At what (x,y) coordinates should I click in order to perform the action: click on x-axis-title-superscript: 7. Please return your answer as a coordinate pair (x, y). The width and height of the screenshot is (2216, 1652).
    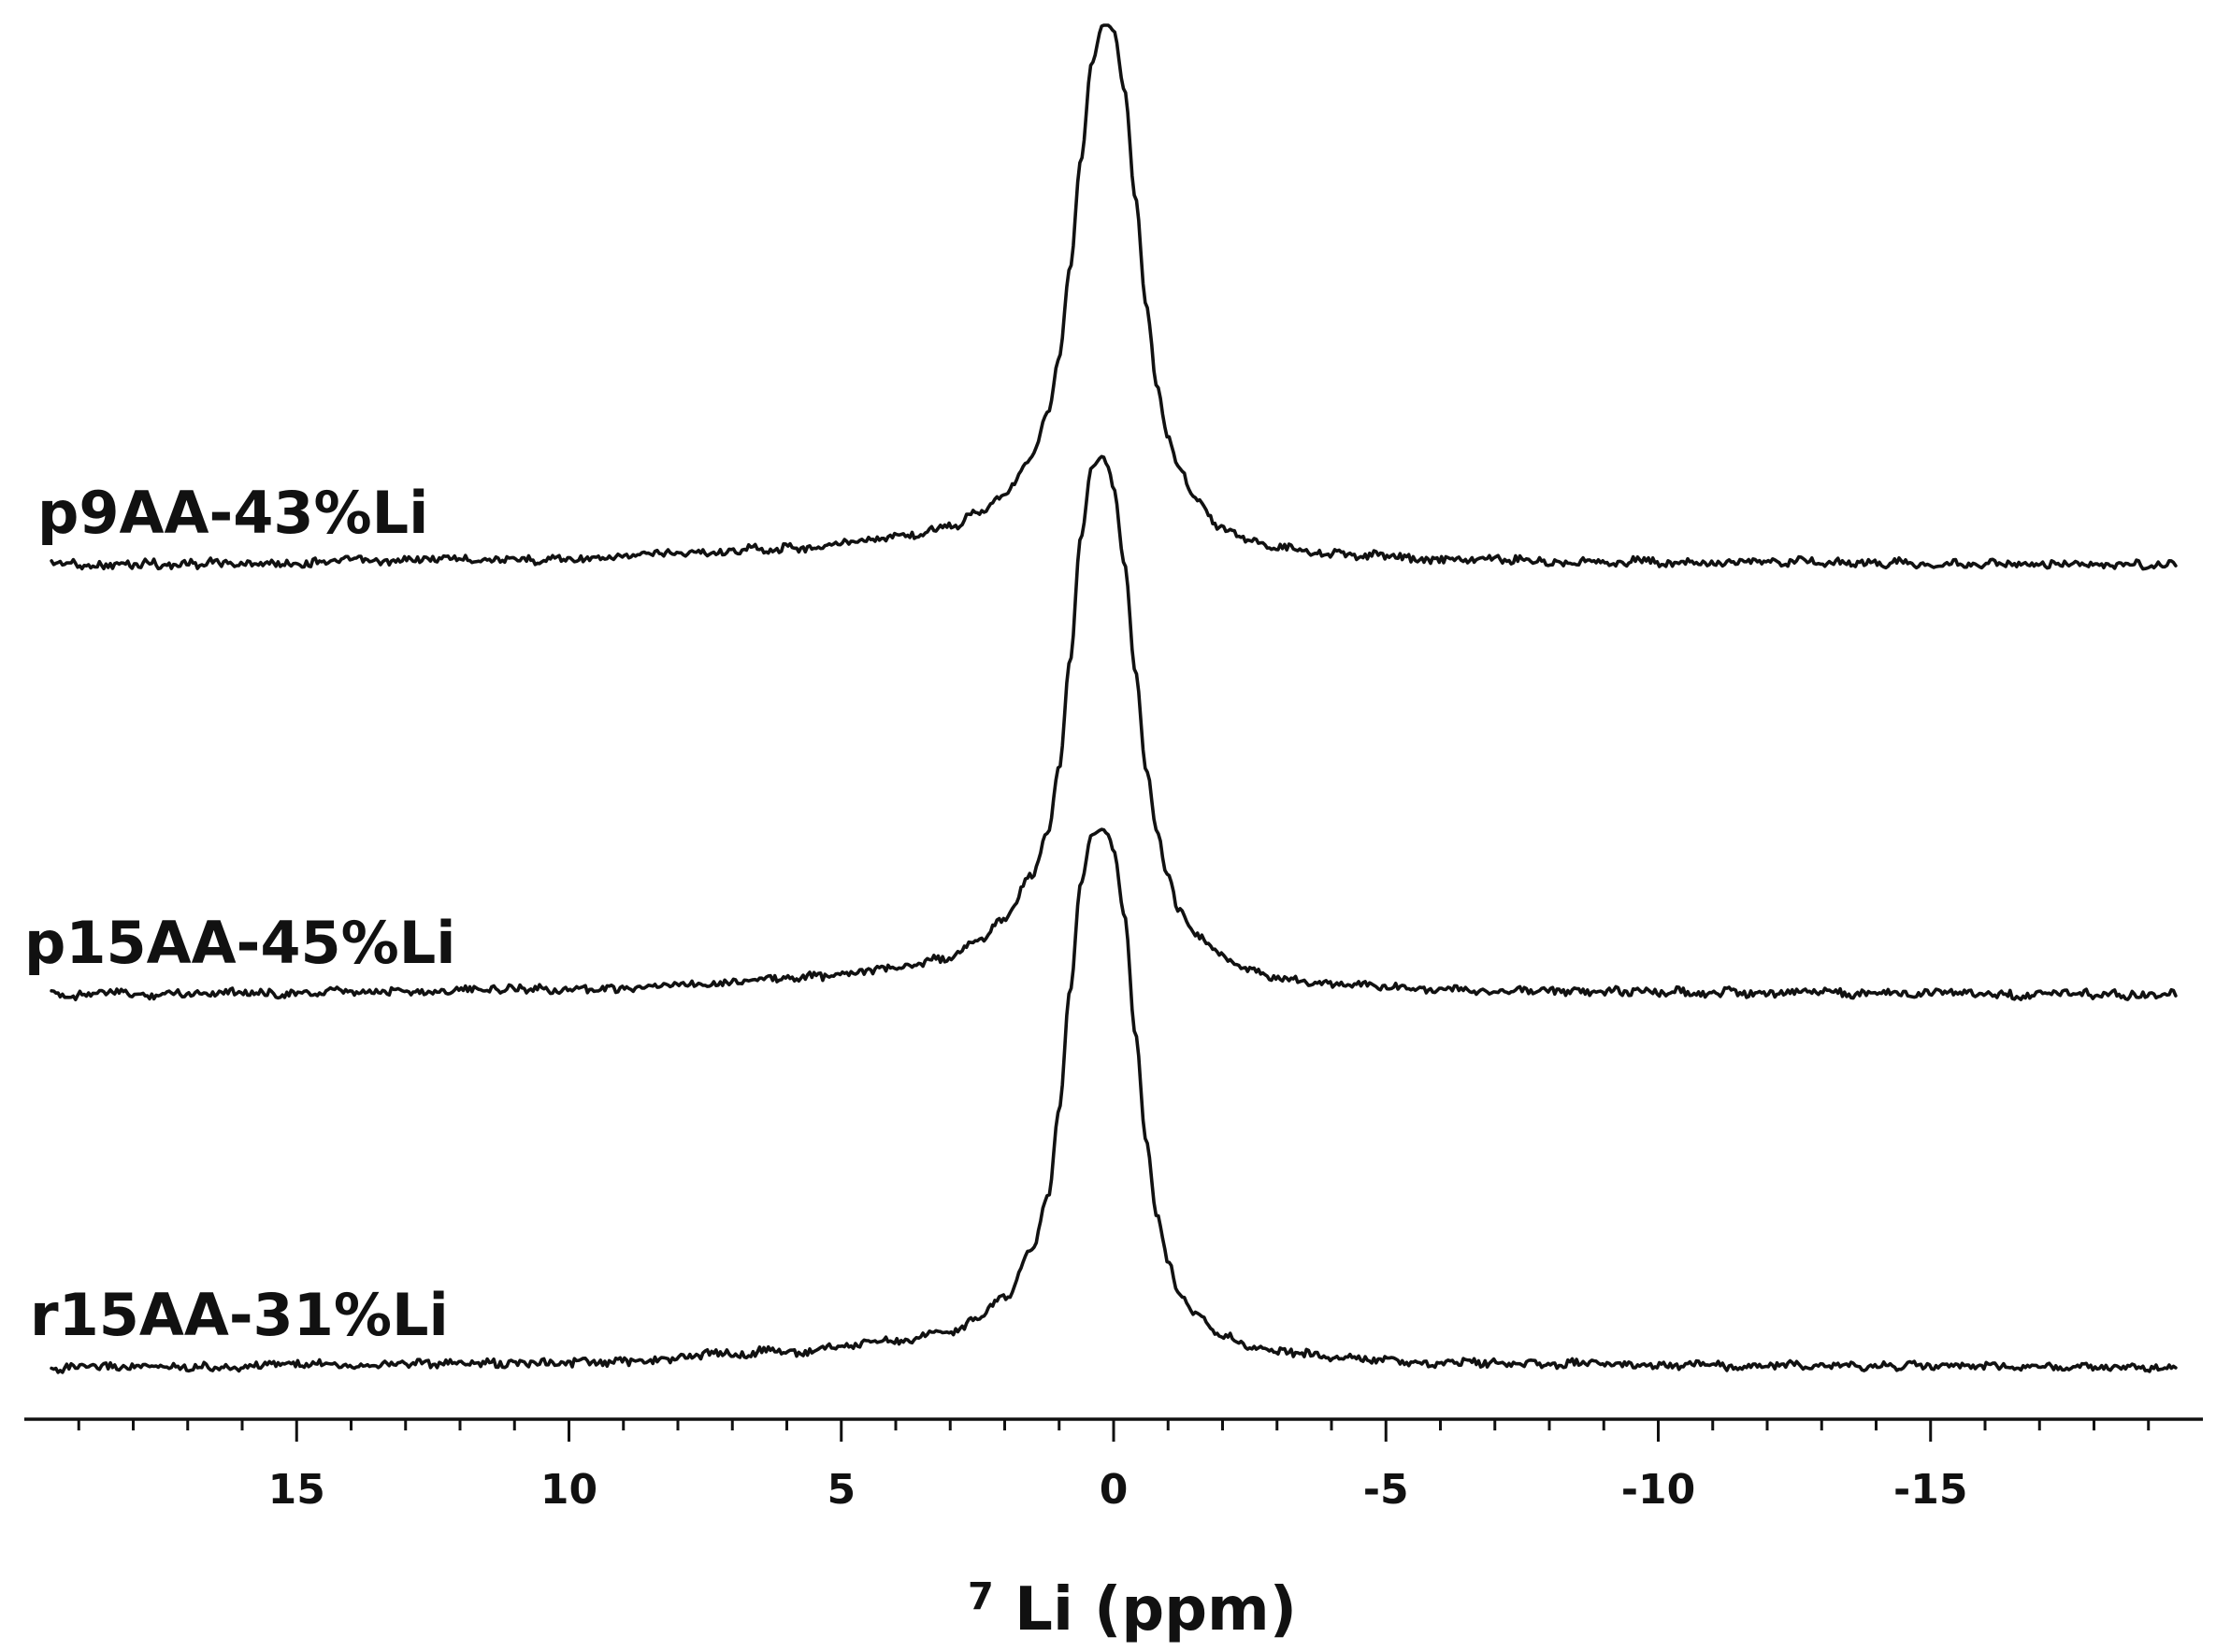
    Looking at the image, I should click on (981, 1596).